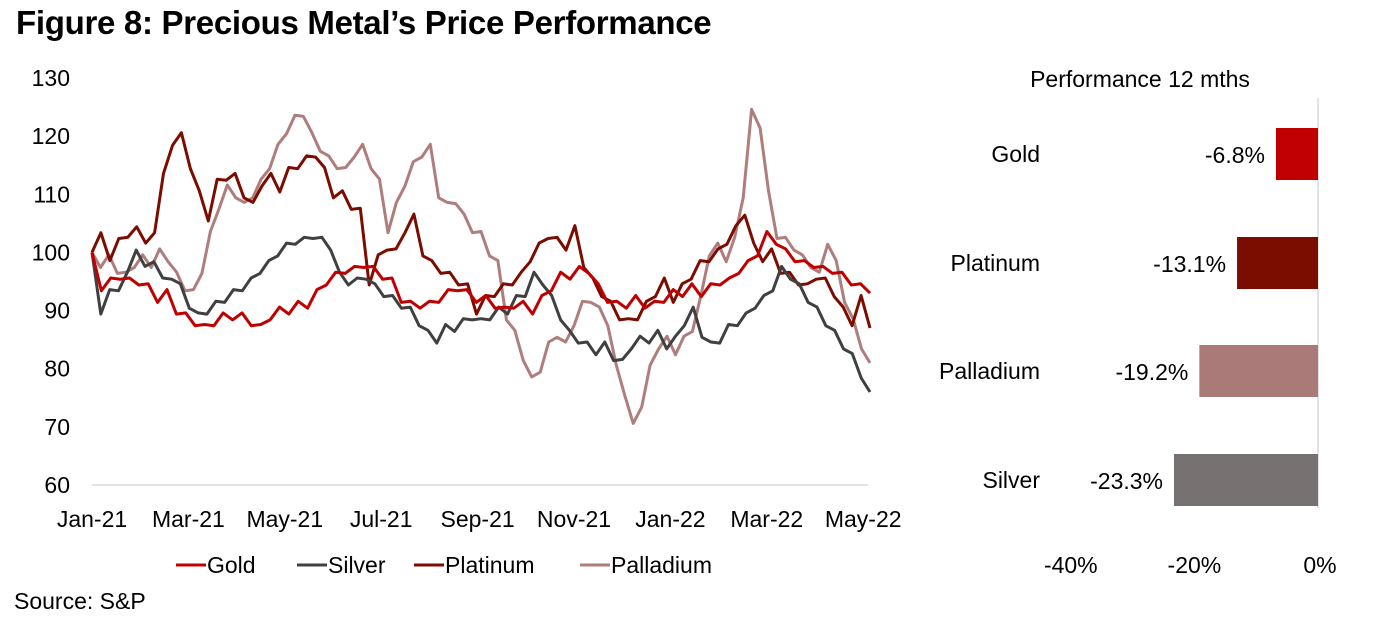  I want to click on x-tick-label: May-21, so click(284, 519).